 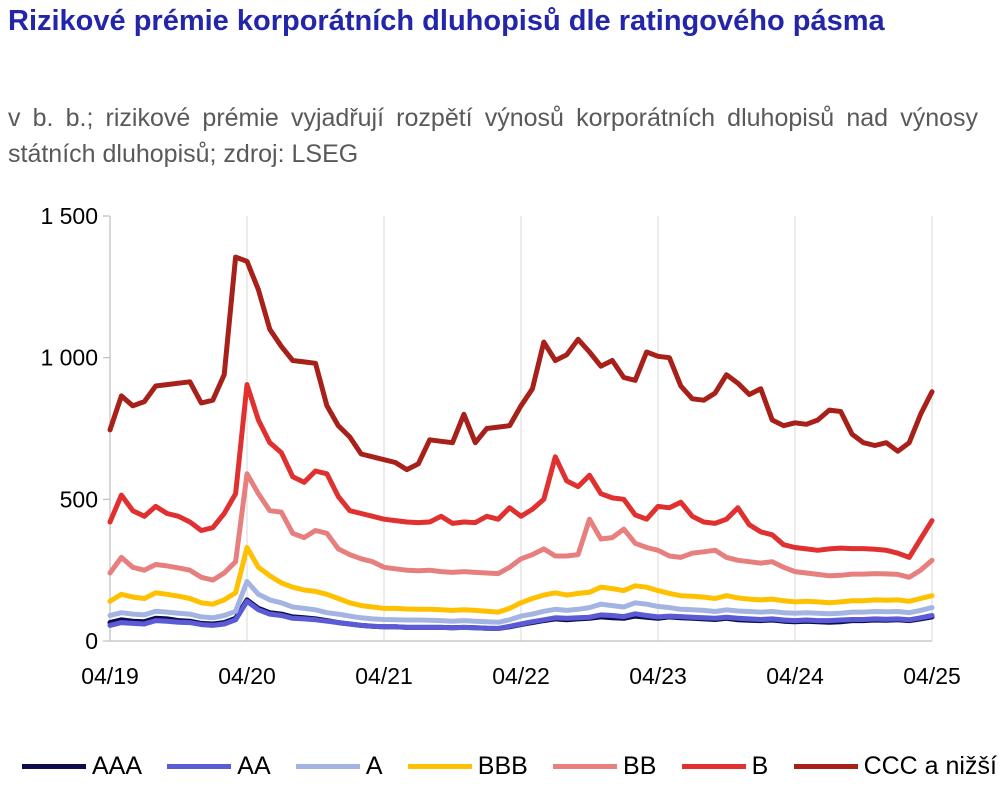 I want to click on legend-item: CCC a nižší, so click(x=895, y=766).